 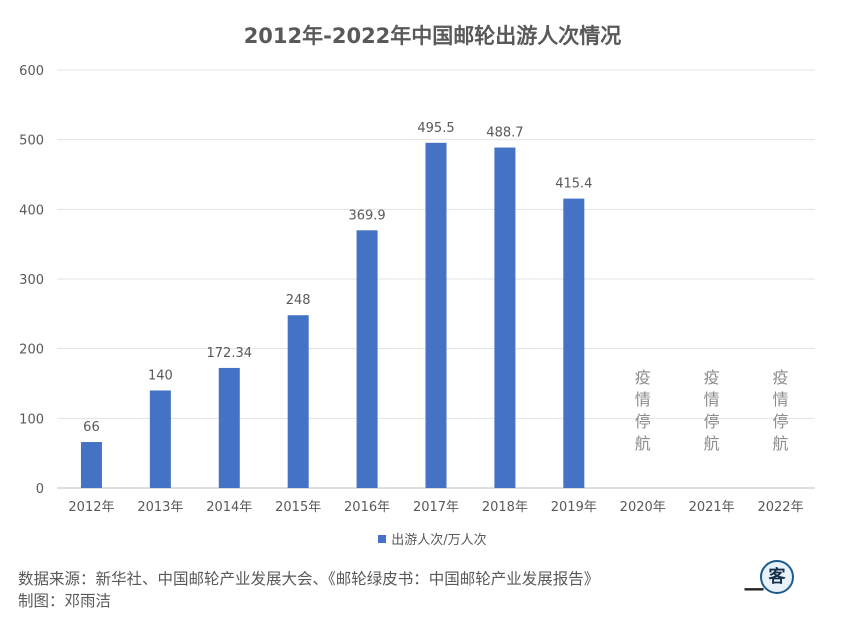 I want to click on y-tick-label: 300, so click(x=31, y=280).